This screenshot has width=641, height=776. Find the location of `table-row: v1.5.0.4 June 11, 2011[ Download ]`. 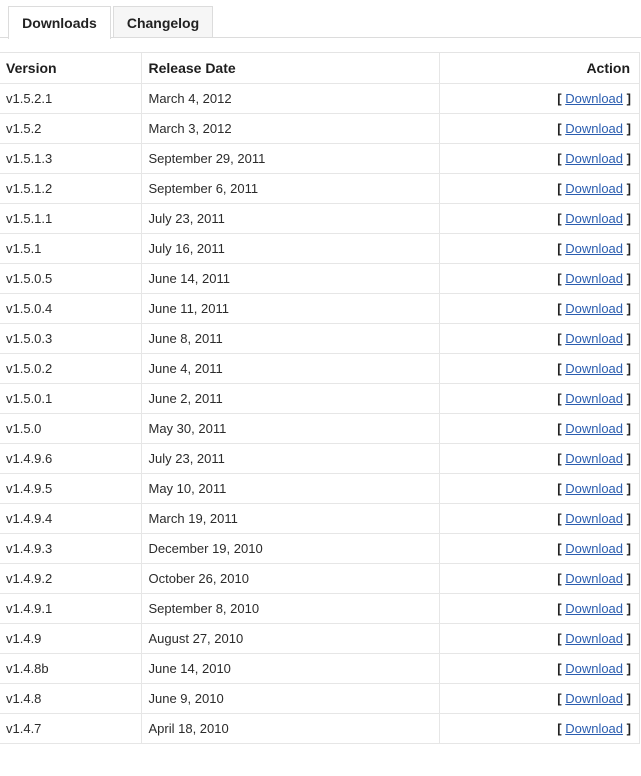

table-row: v1.5.0.4 June 11, 2011[ Download ] is located at coordinates (319, 308).